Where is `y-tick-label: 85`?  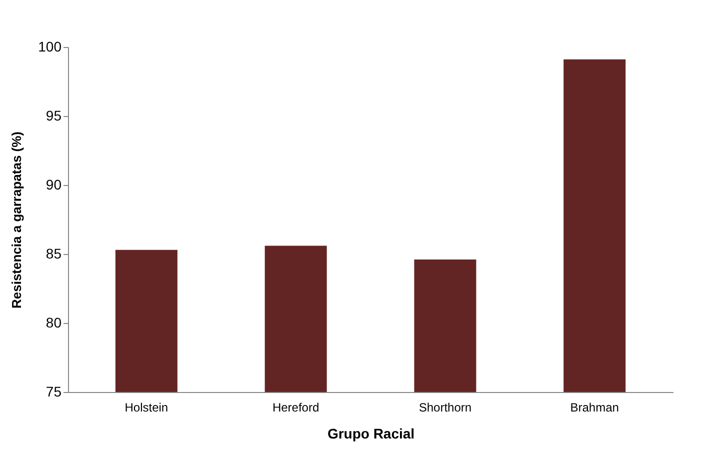
y-tick-label: 85 is located at coordinates (54, 254).